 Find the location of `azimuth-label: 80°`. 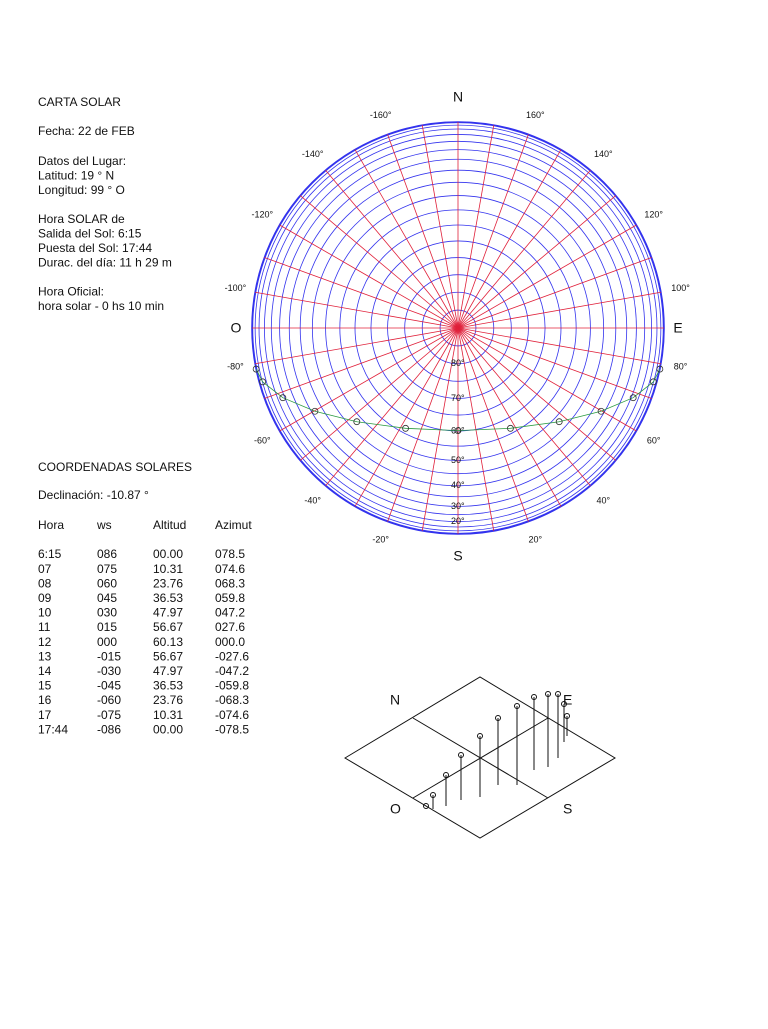

azimuth-label: 80° is located at coordinates (681, 367).